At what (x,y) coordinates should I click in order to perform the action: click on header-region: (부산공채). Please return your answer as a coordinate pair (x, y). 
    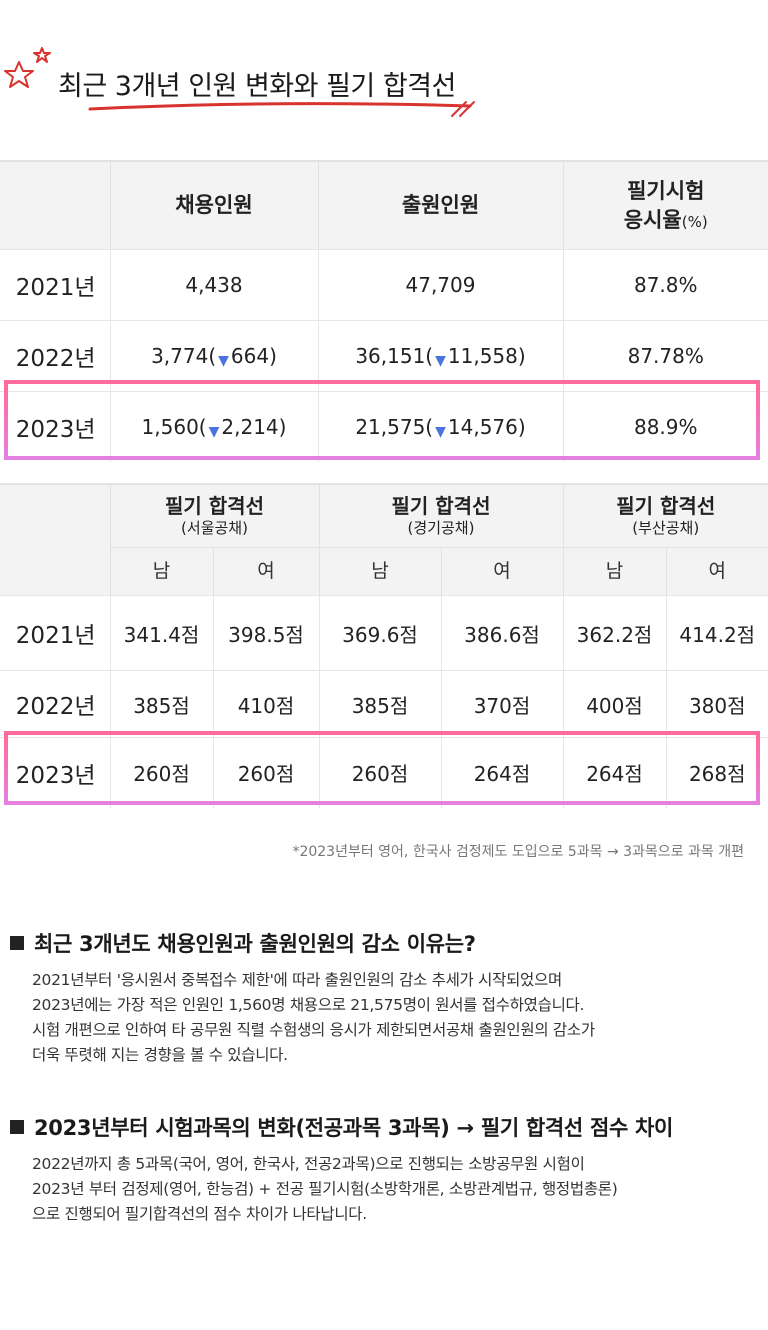
    Looking at the image, I should click on (666, 528).